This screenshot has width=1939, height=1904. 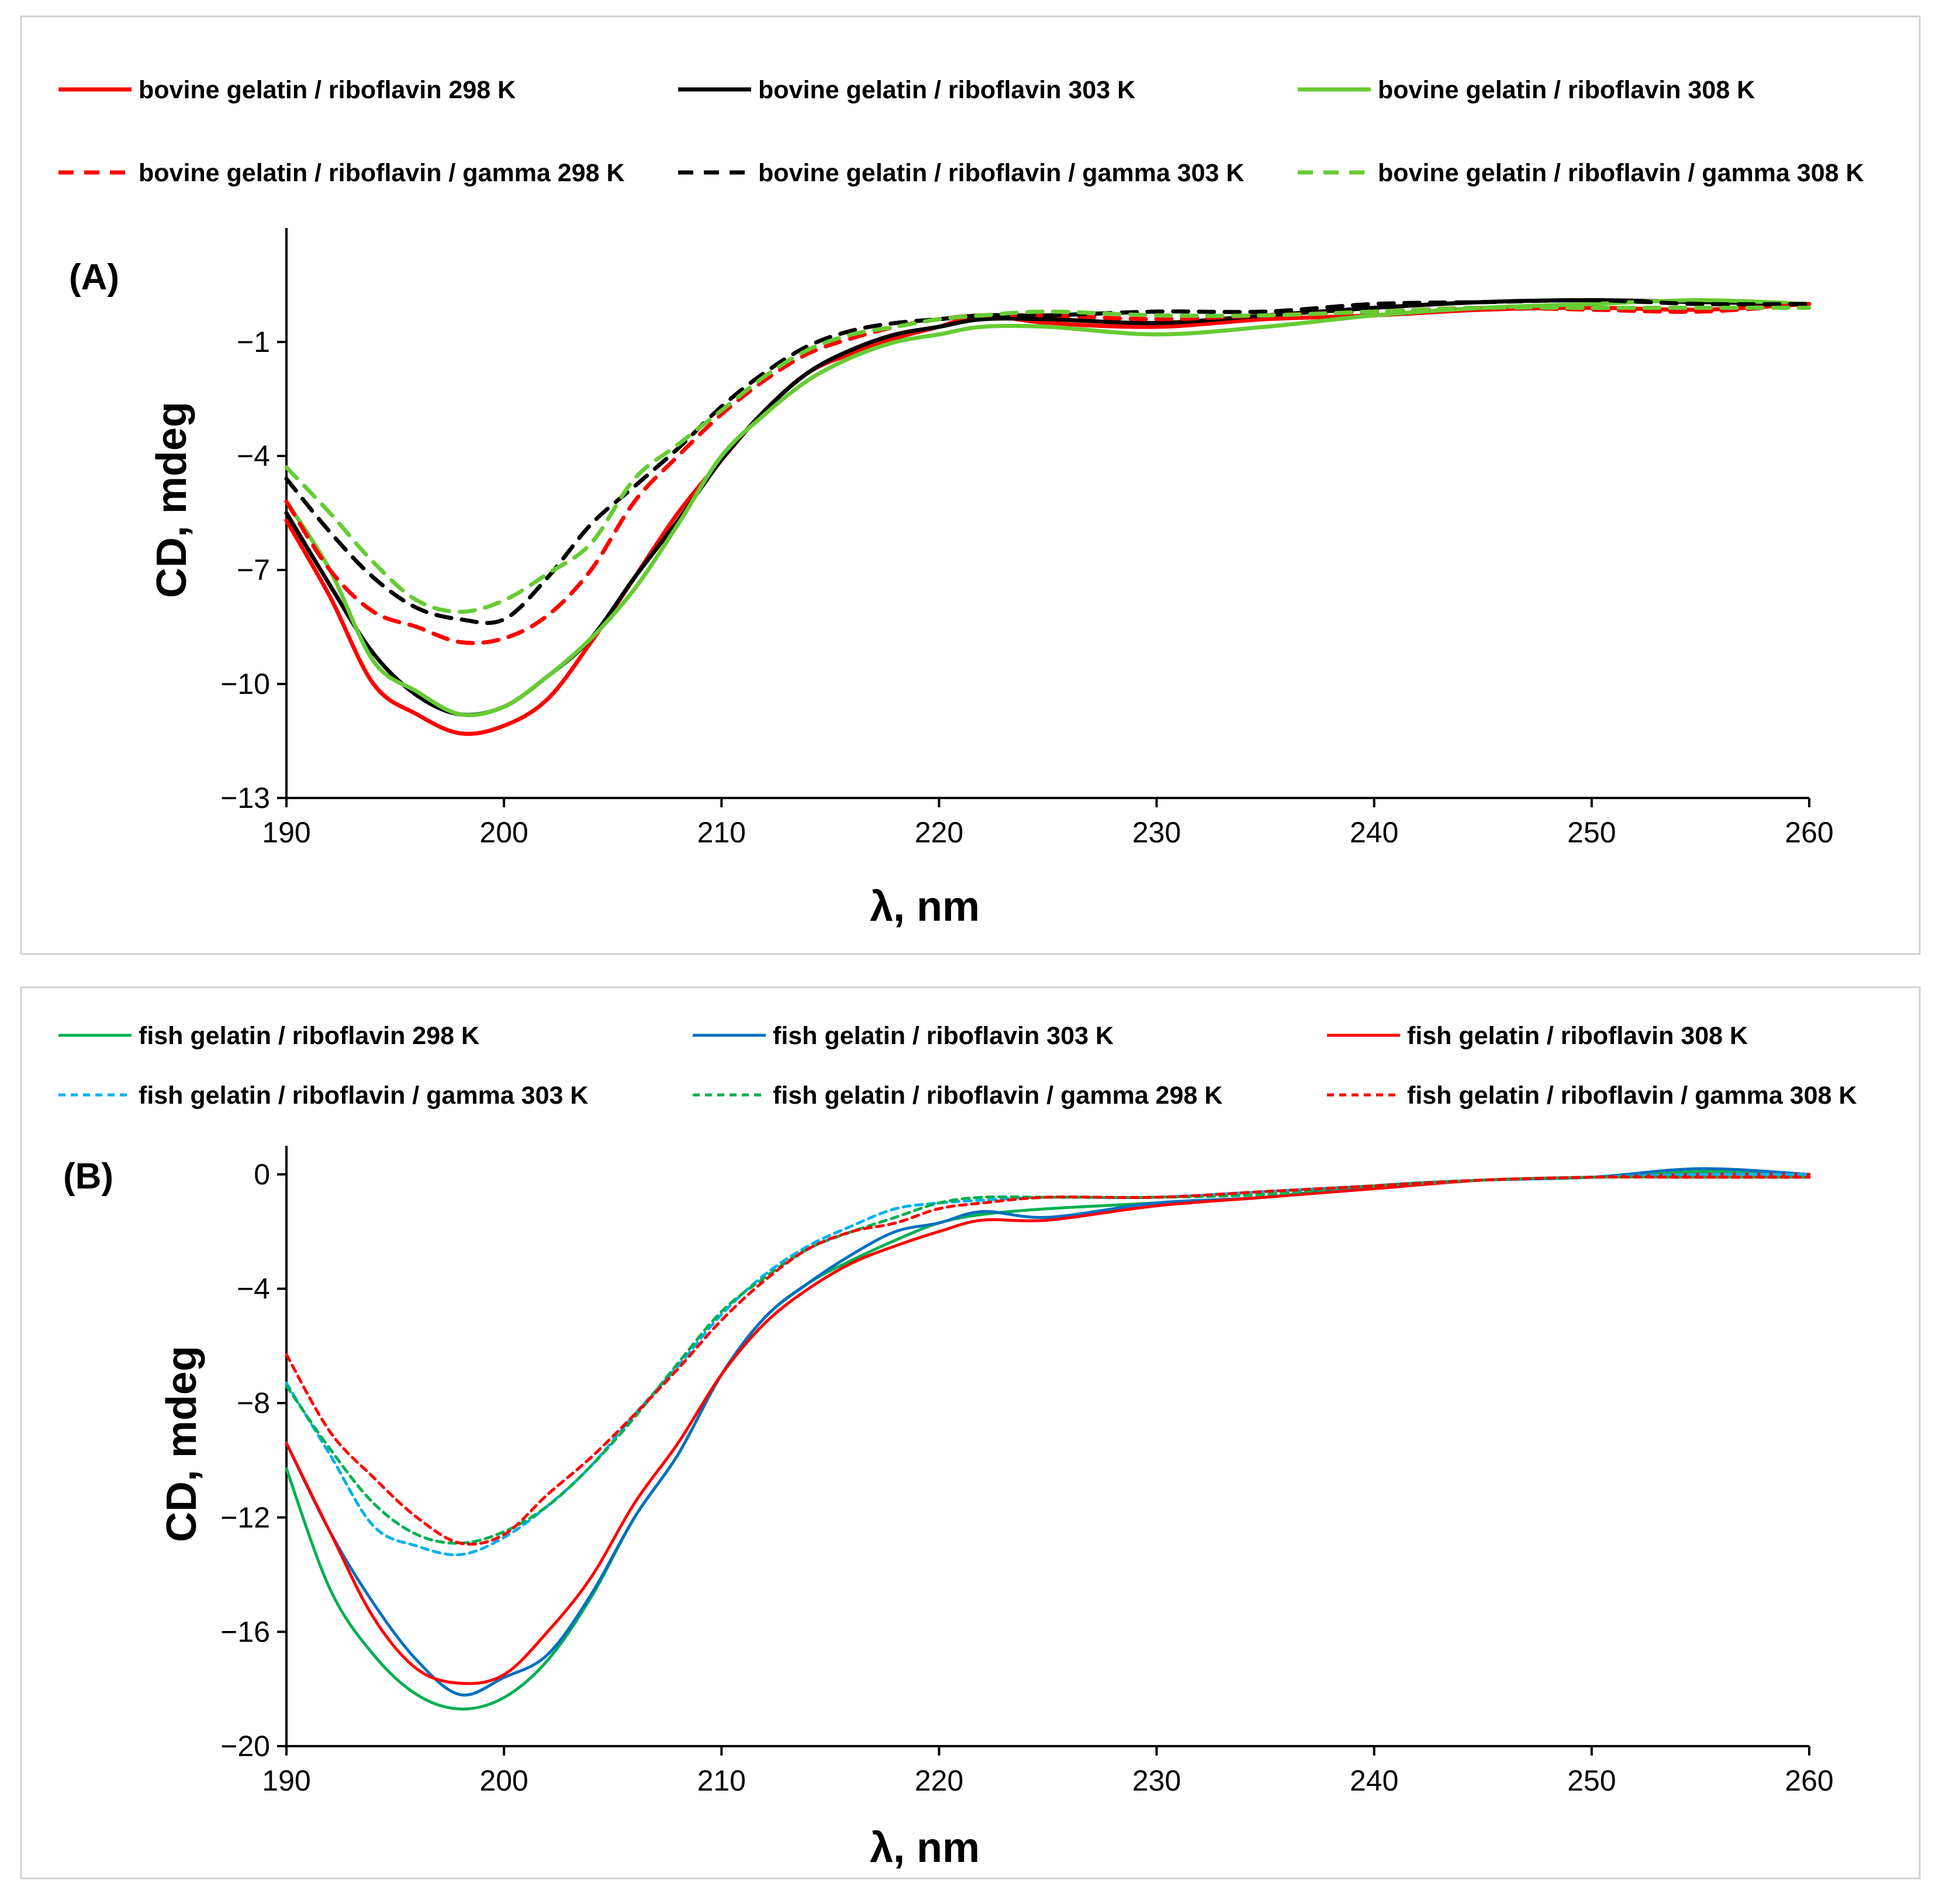 I want to click on legend-label-3: fish gelatin / riboflavin 308 K, so click(x=1577, y=1036).